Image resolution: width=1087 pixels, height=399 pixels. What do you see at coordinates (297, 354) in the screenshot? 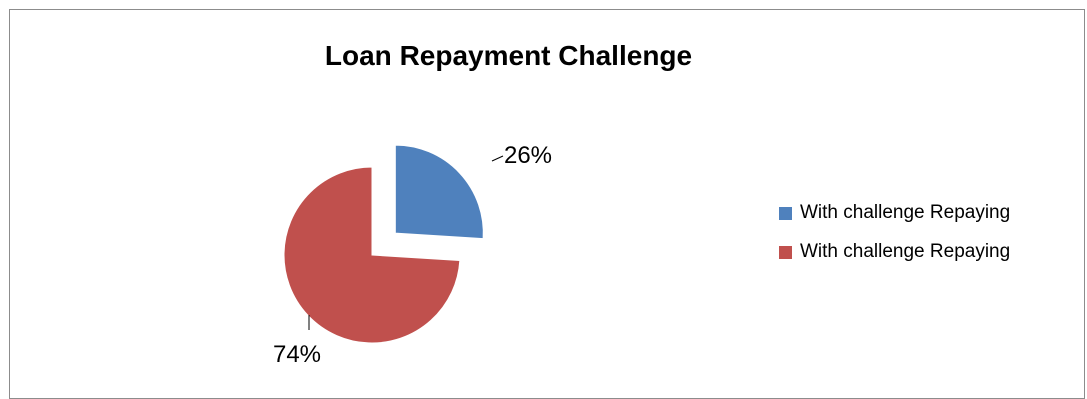
I see `data-label: 74%` at bounding box center [297, 354].